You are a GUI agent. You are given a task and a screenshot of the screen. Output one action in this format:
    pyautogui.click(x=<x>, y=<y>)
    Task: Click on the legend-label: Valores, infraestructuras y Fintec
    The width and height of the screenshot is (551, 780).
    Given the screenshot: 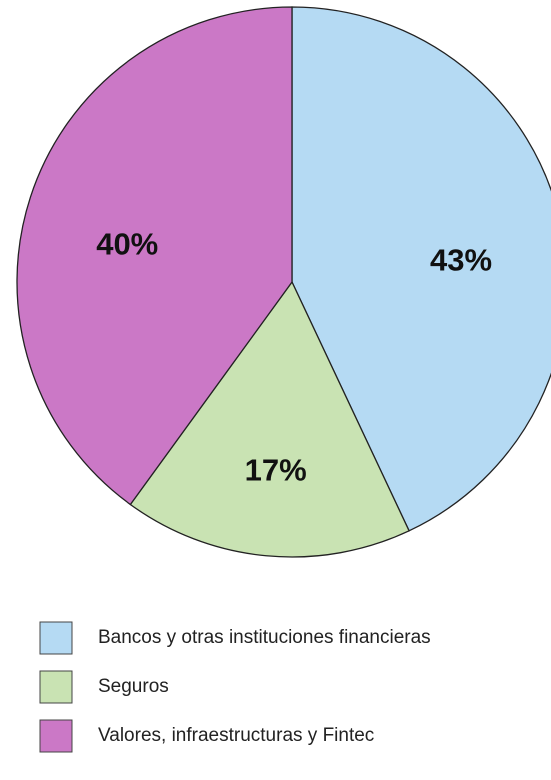 What is the action you would take?
    pyautogui.click(x=236, y=735)
    